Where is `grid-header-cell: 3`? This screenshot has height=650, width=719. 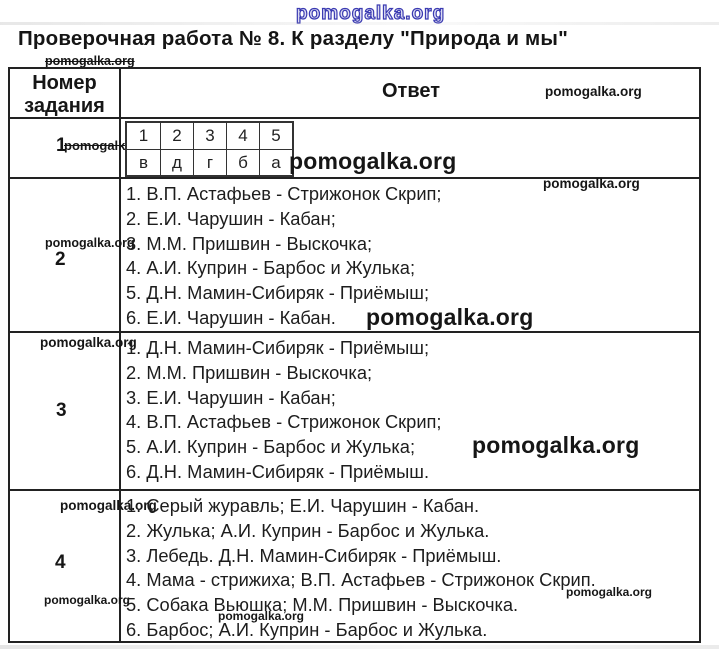 grid-header-cell: 3 is located at coordinates (209, 136).